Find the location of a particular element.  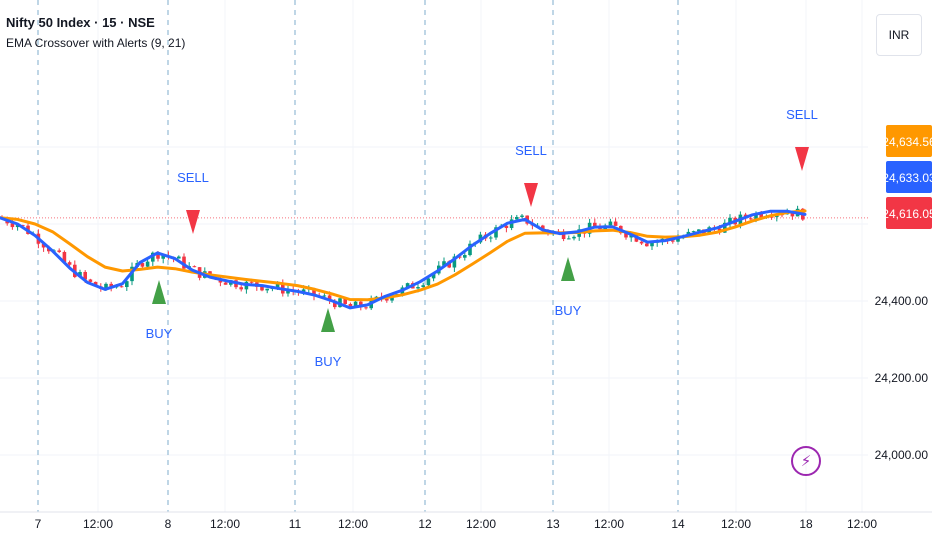

indicator-title: EMA Crossover with Alerts (9, 21) is located at coordinates (96, 43).